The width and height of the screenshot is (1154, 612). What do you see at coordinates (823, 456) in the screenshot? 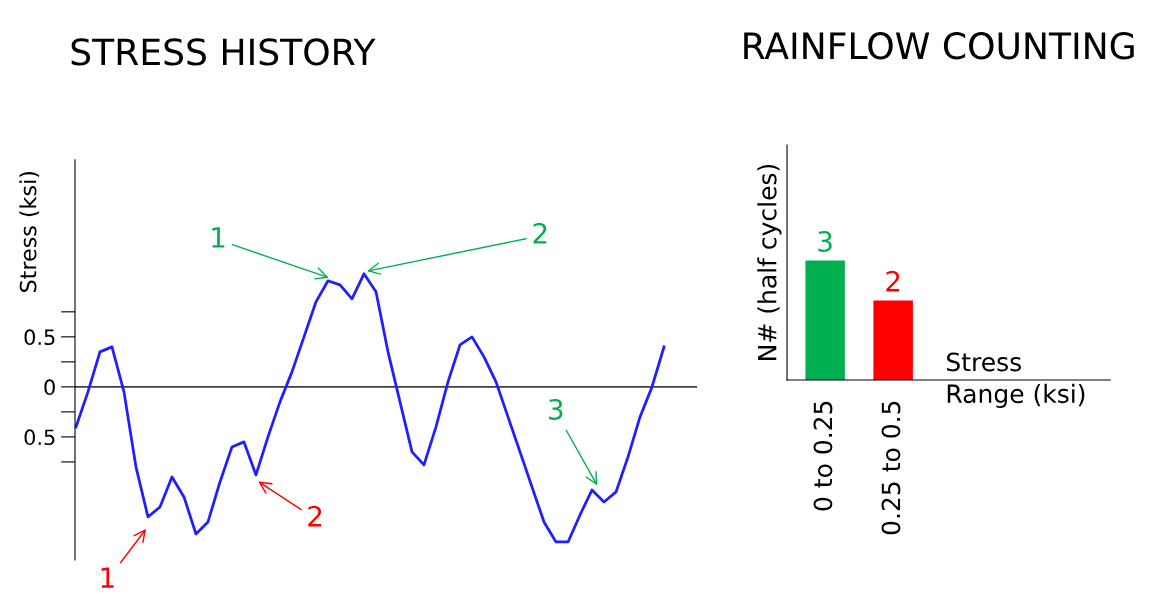
I see `x-tick-label: 0 to 0.25` at bounding box center [823, 456].